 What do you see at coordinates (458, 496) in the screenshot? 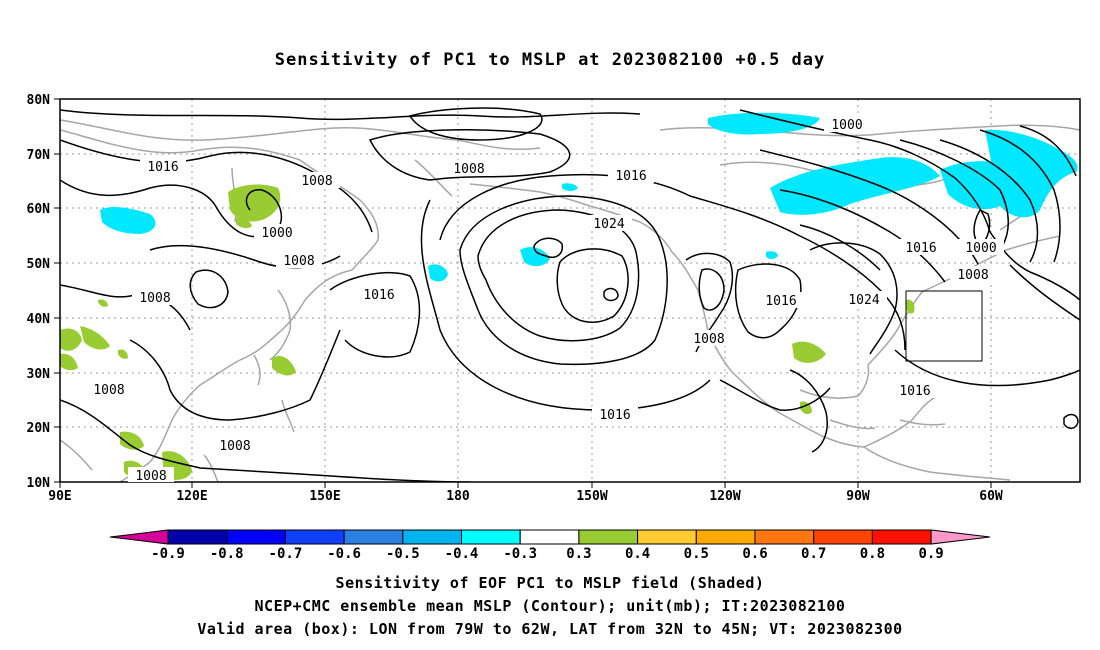
I see `lon-label: 180` at bounding box center [458, 496].